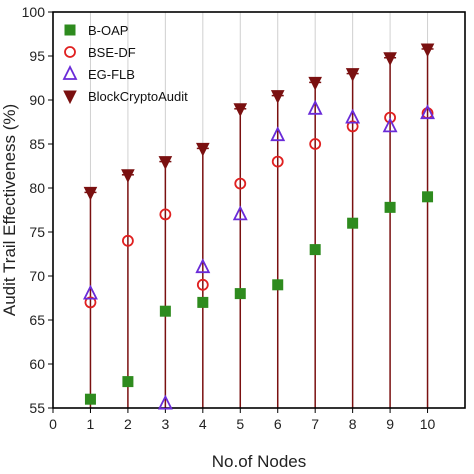 Image resolution: width=474 pixels, height=474 pixels. I want to click on y-tick-label: 70, so click(37, 276).